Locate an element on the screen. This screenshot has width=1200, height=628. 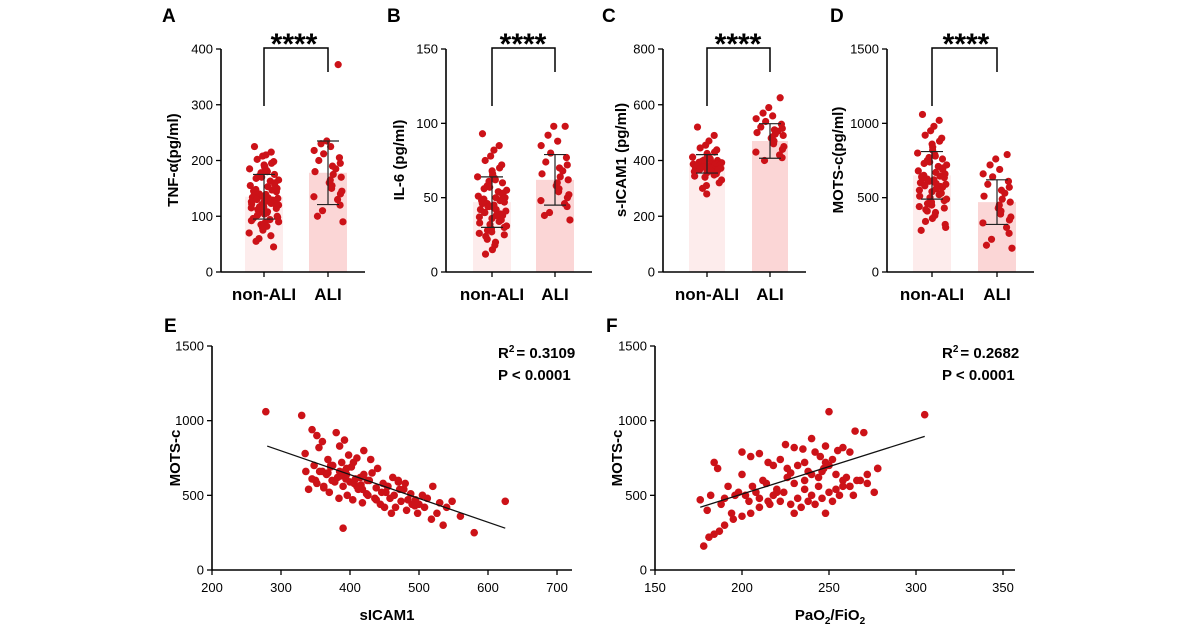
panel-a-y-tick-label: 200 is located at coordinates (202, 160).